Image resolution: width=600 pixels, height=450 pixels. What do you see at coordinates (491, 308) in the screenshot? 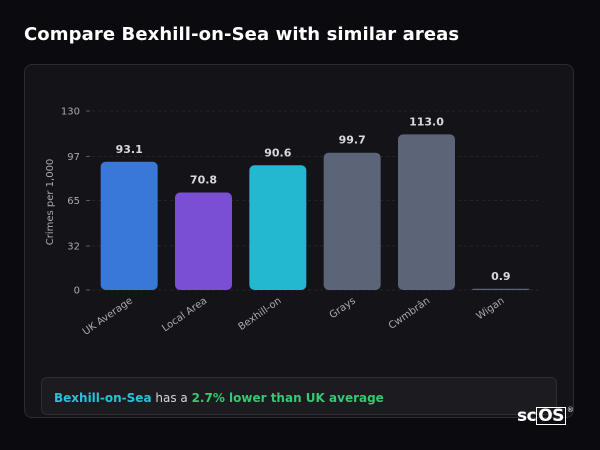
I see `x-tick-label: Wigan` at bounding box center [491, 308].